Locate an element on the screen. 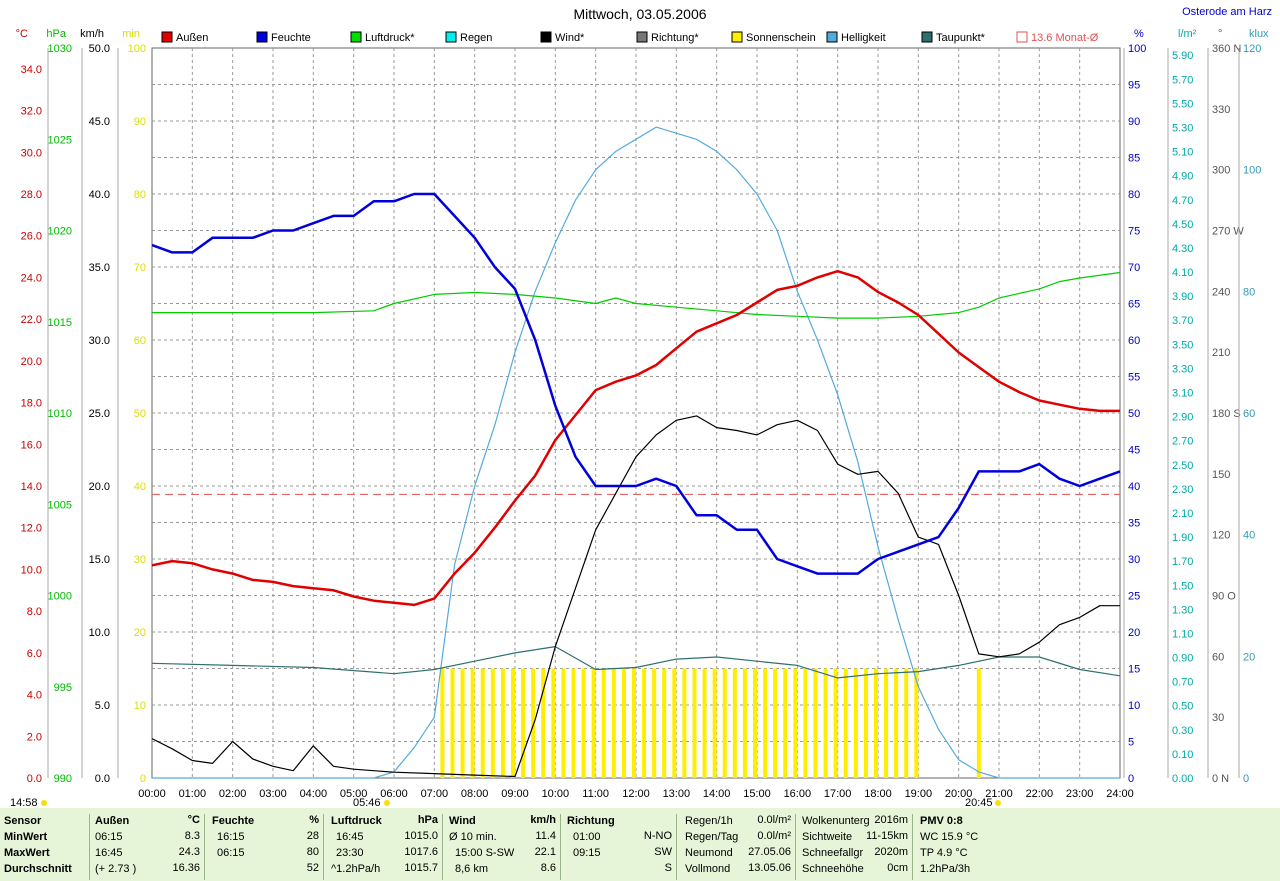  right-axis-0-tick-11: 45 is located at coordinates (1134, 451).